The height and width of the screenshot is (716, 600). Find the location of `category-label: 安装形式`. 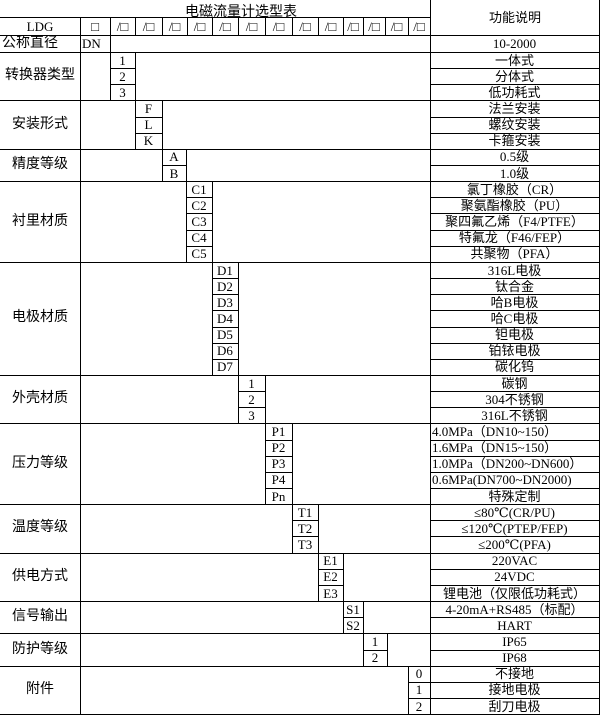

category-label: 安装形式 is located at coordinates (40, 125).